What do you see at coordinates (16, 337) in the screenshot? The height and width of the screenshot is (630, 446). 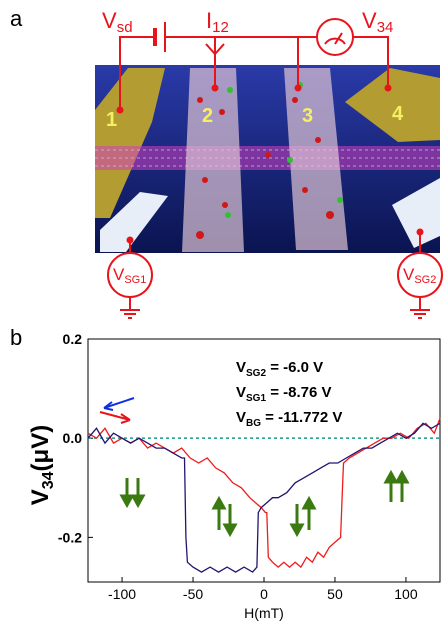 I see `panel-label: b` at bounding box center [16, 337].